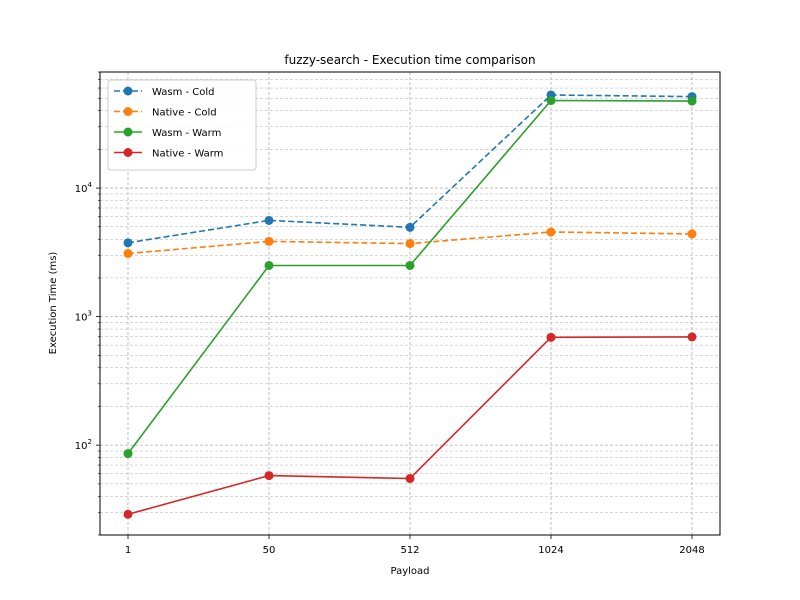 The height and width of the screenshot is (600, 800). What do you see at coordinates (90, 185) in the screenshot?
I see `y-tick-exponent: 4` at bounding box center [90, 185].